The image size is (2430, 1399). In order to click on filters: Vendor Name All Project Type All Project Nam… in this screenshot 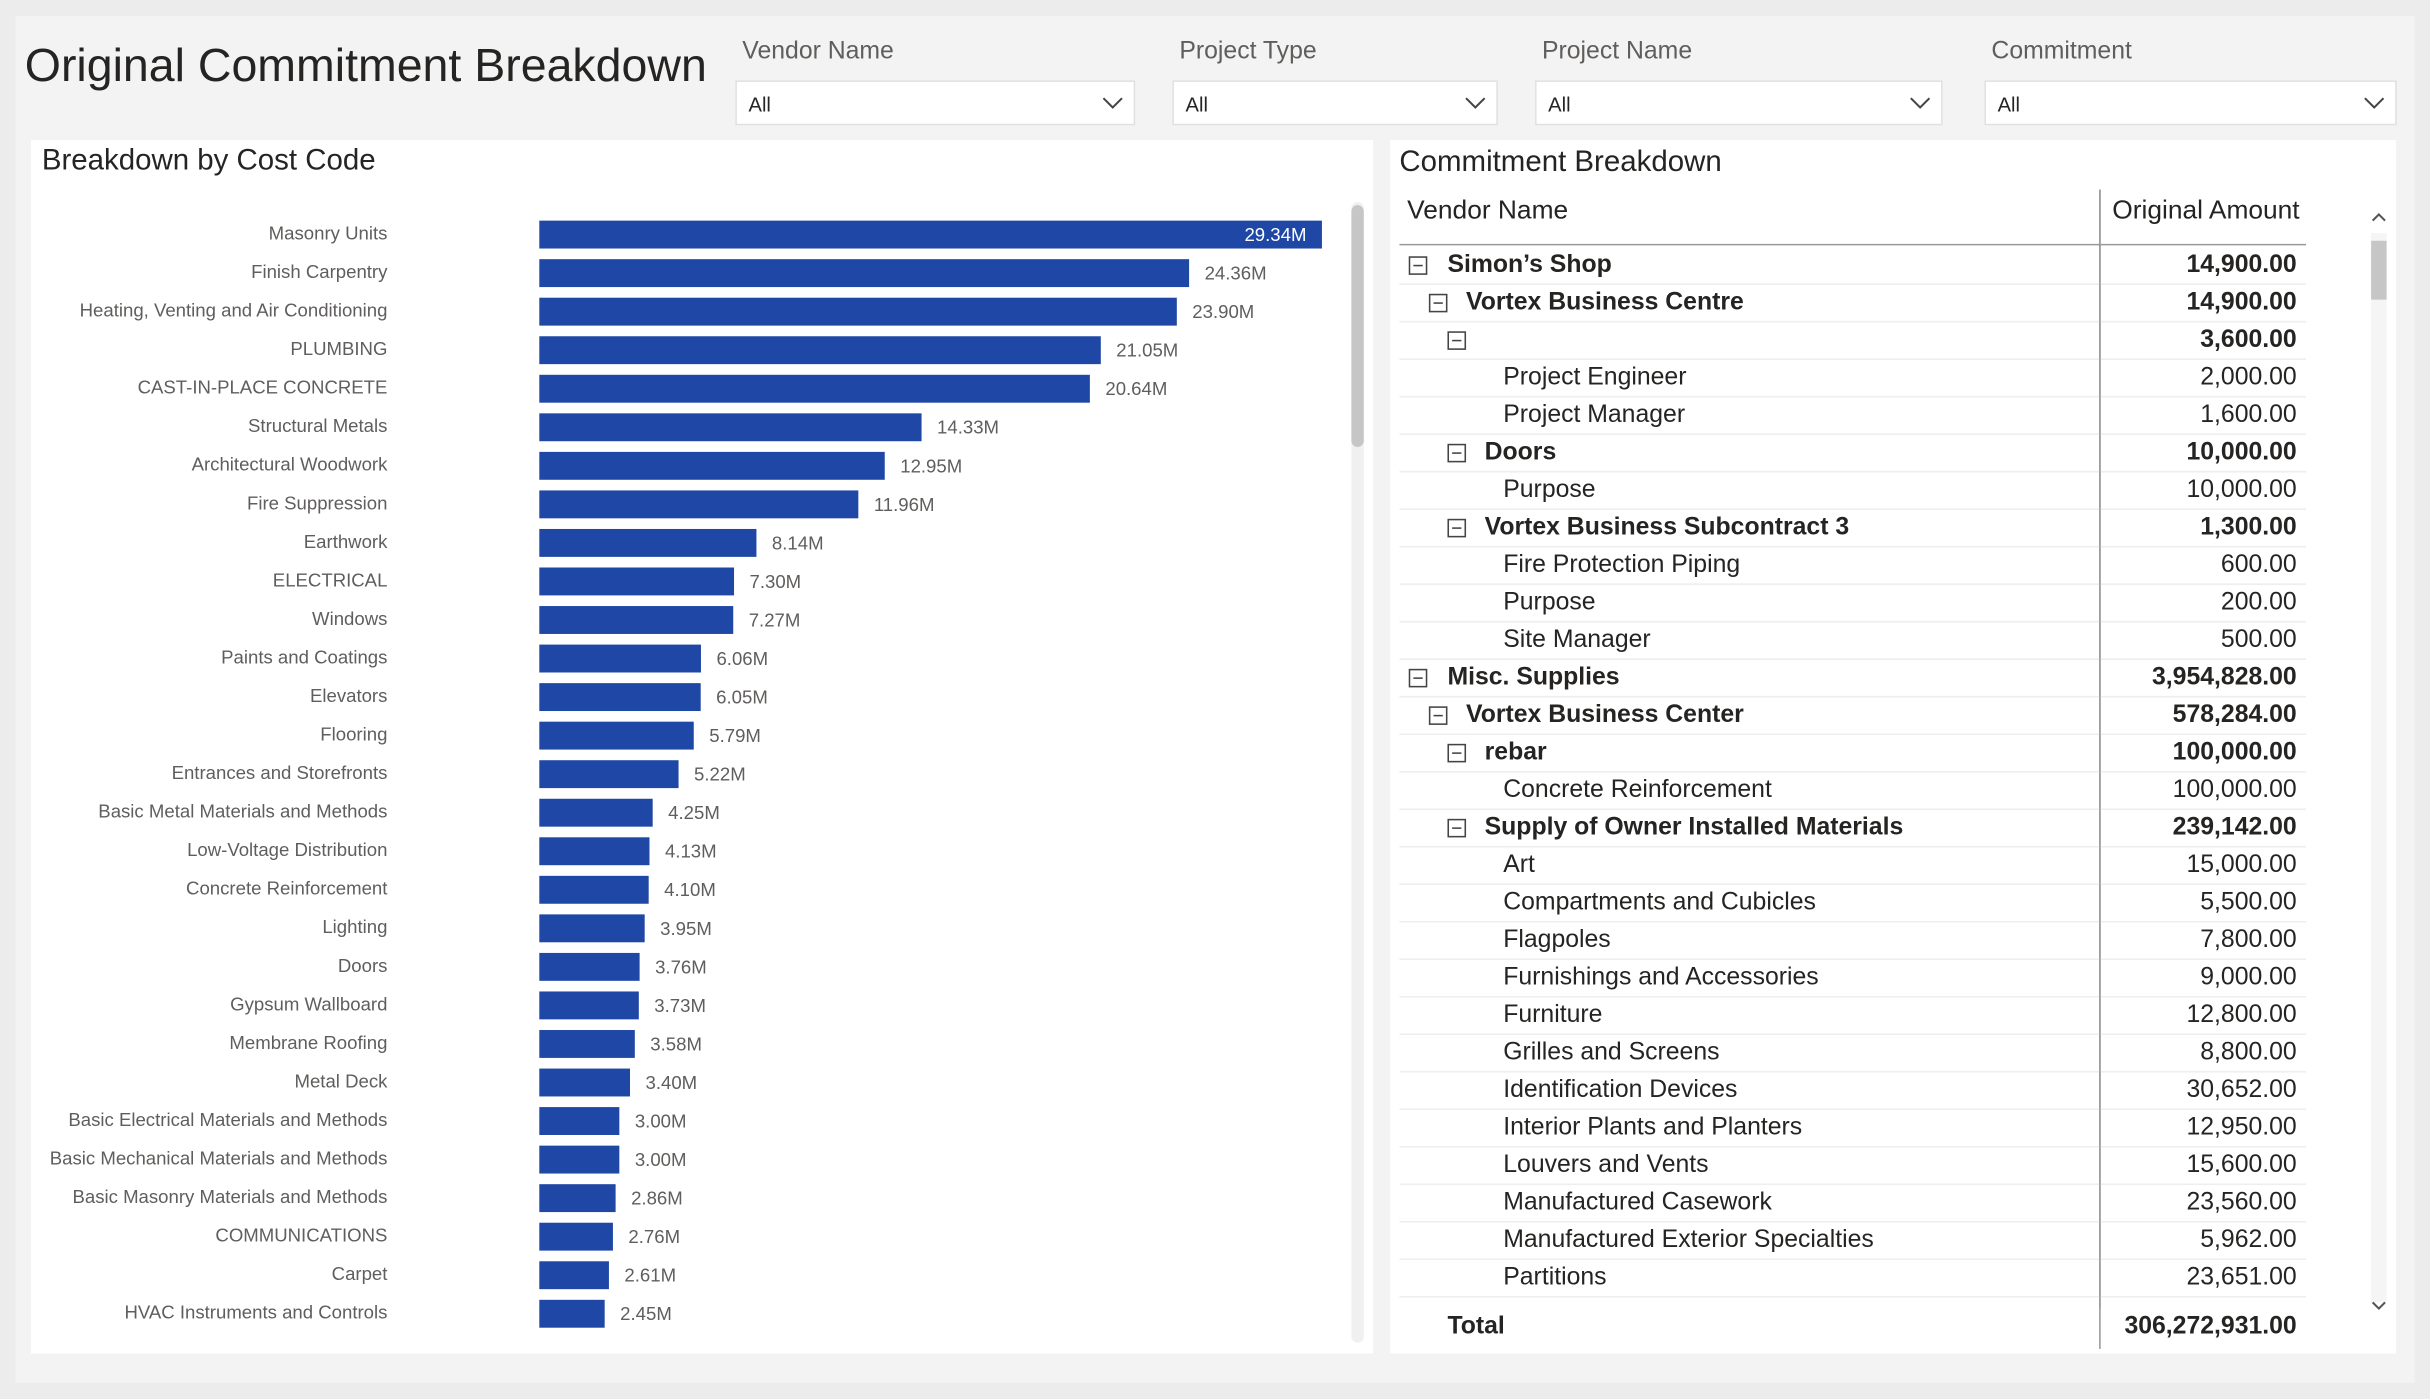, I will do `click(1566, 81)`.